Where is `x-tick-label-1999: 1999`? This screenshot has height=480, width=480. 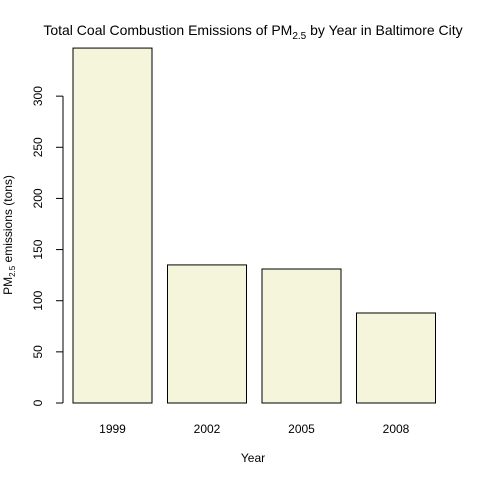
x-tick-label-1999: 1999 is located at coordinates (112, 429).